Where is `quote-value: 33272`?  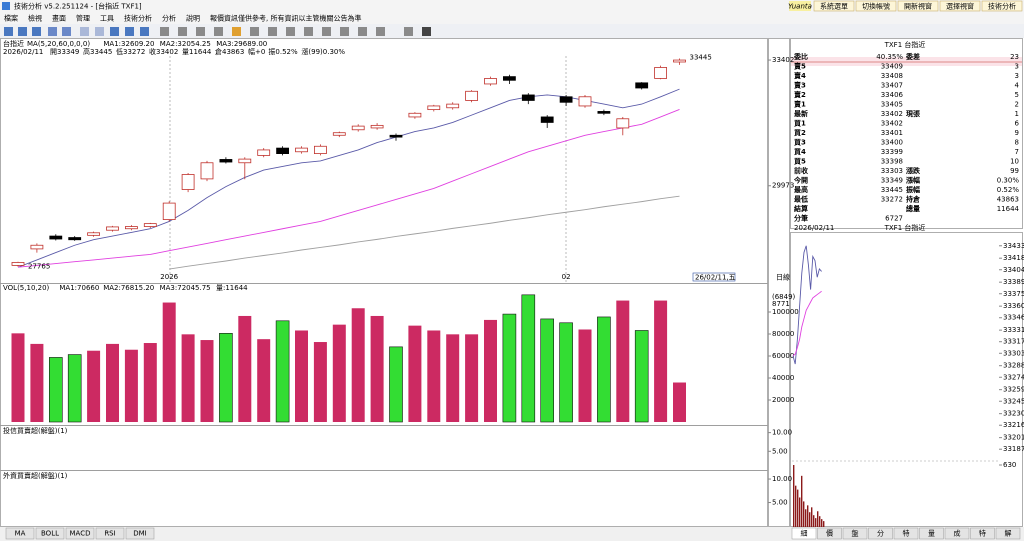
quote-value: 33272 is located at coordinates (892, 200).